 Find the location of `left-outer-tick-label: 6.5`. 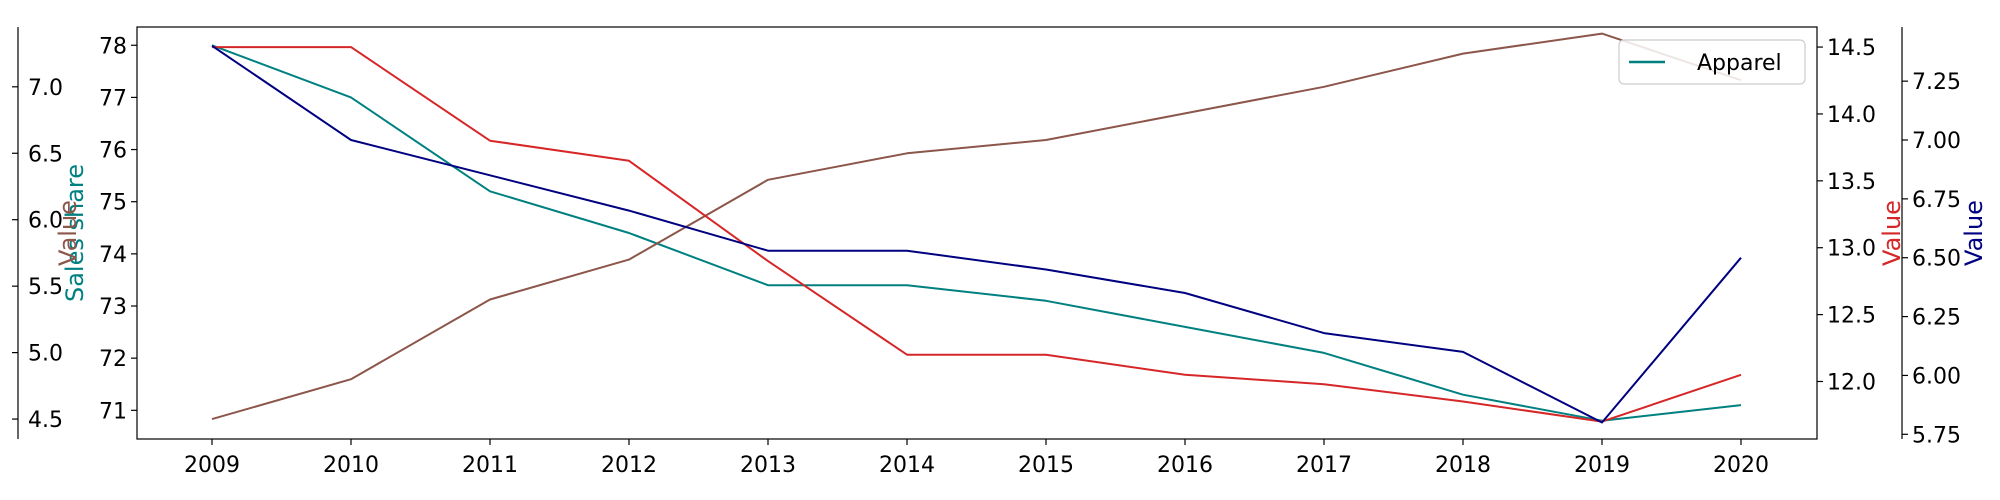

left-outer-tick-label: 6.5 is located at coordinates (45, 154).